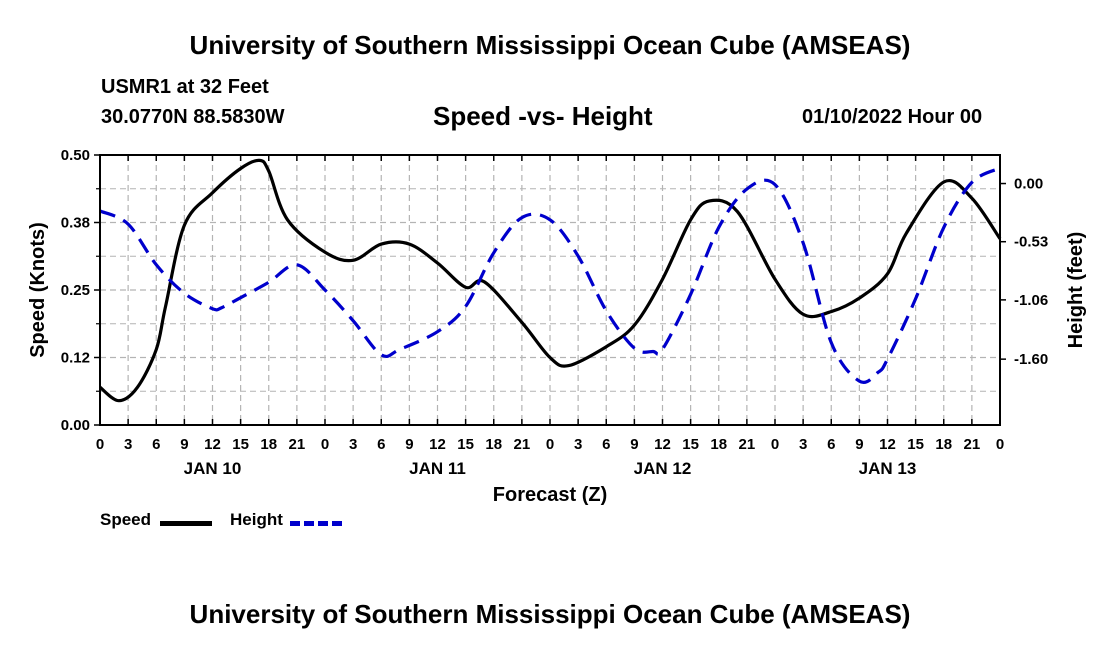 The image size is (1100, 650). What do you see at coordinates (888, 468) in the screenshot?
I see `day-label: JAN 13` at bounding box center [888, 468].